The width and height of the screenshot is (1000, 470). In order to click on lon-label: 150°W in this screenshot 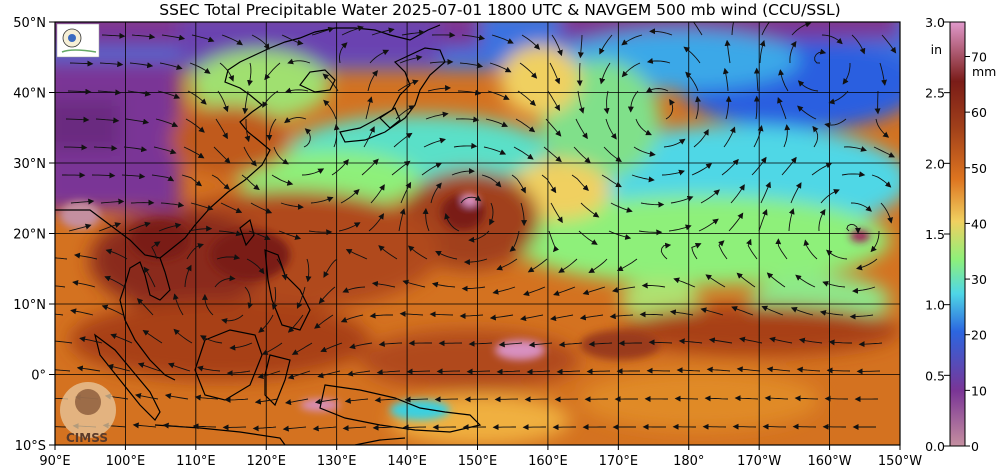, I will do `click(900, 461)`.